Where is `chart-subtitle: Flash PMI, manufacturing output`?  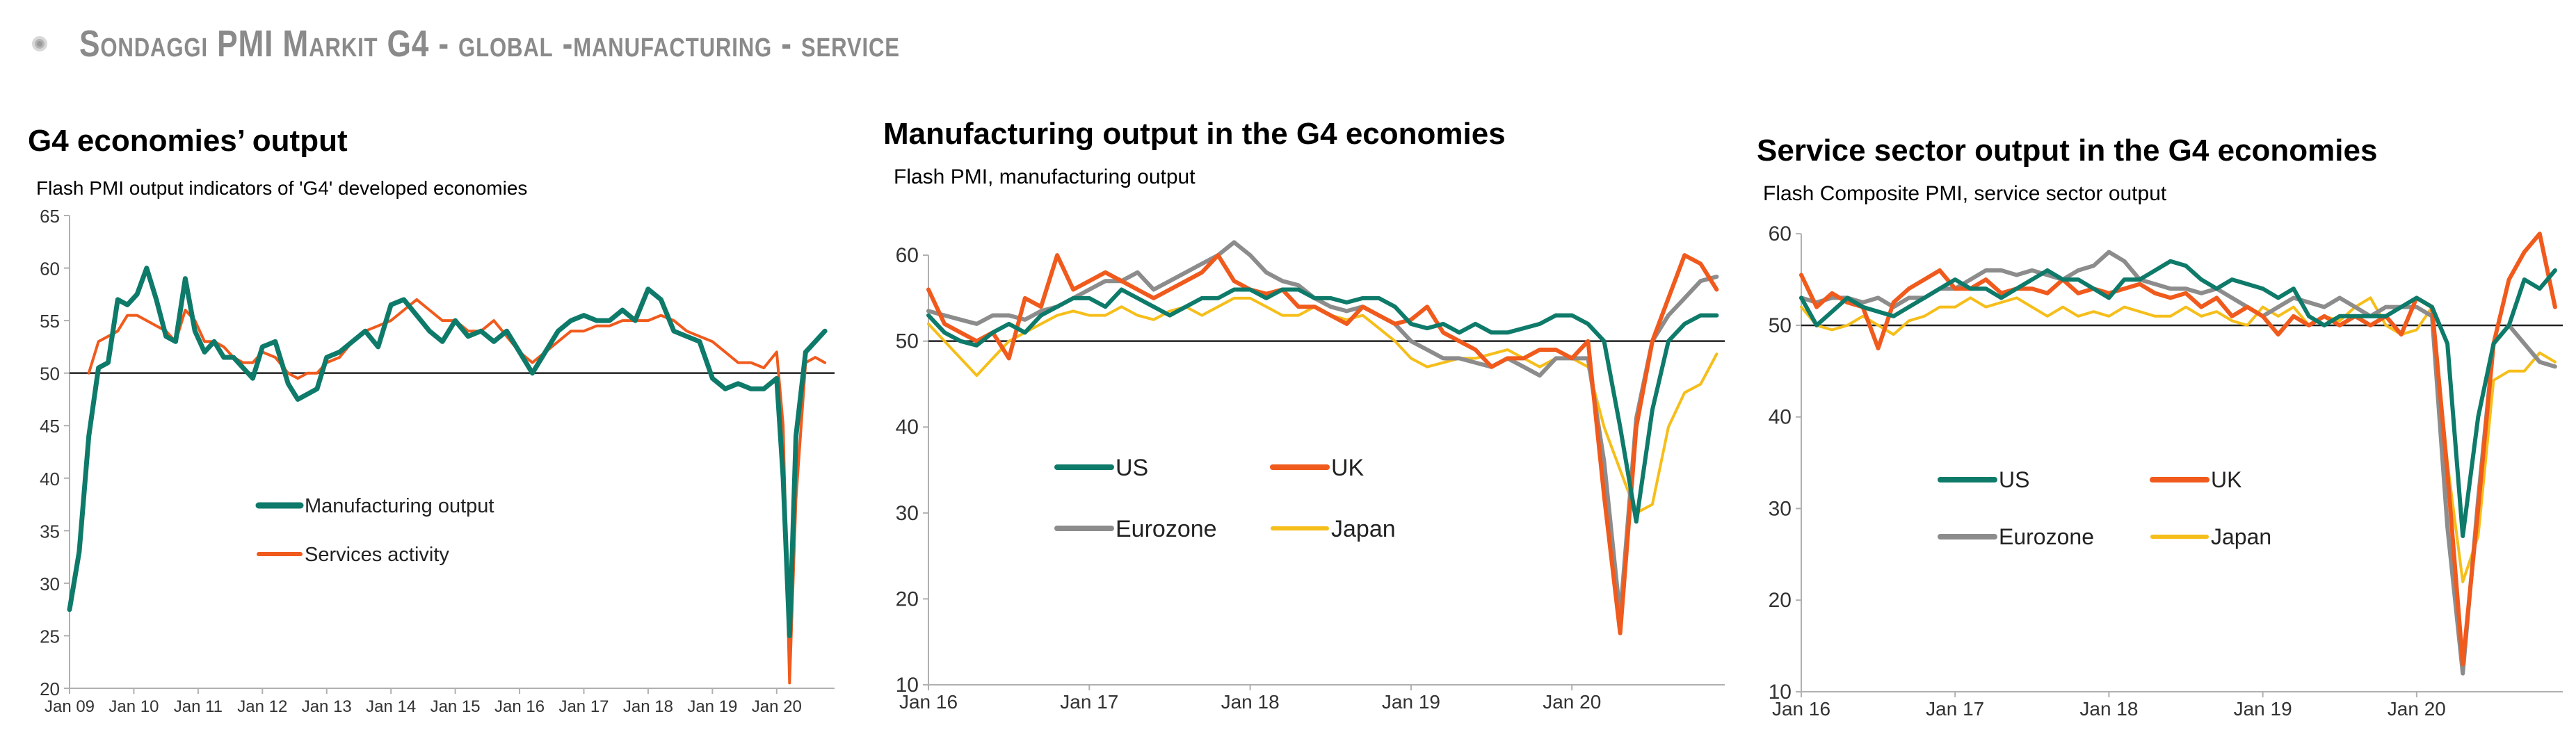
chart-subtitle: Flash PMI, manufacturing output is located at coordinates (1045, 176).